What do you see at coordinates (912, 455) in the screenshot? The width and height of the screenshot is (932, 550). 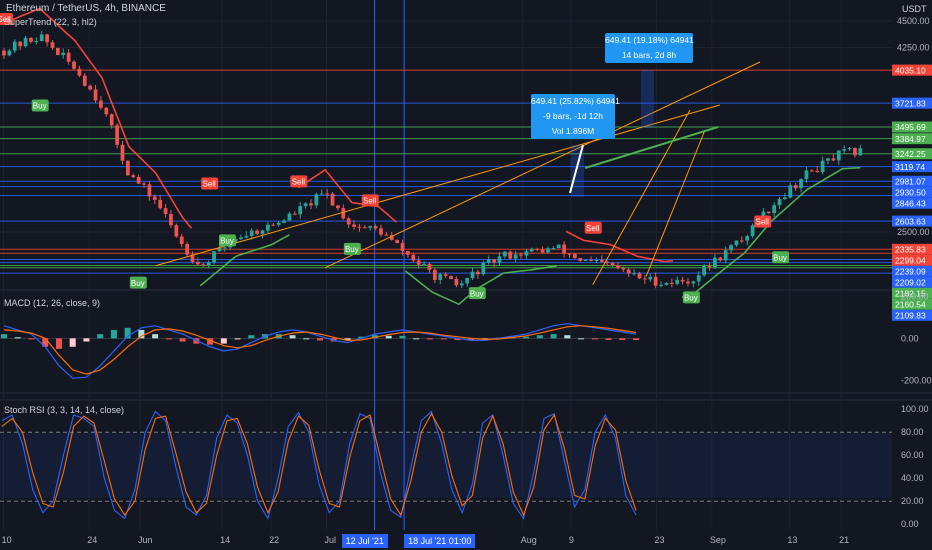 I see `y-tick-label: 60.00` at bounding box center [912, 455].